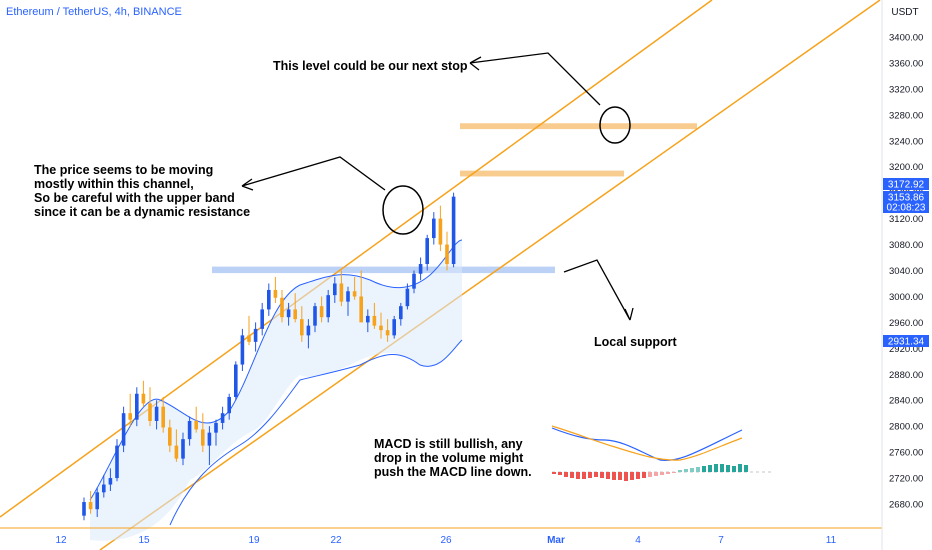 The width and height of the screenshot is (932, 550). Describe the element at coordinates (61, 540) in the screenshot. I see `x-tick-label: 12` at that location.